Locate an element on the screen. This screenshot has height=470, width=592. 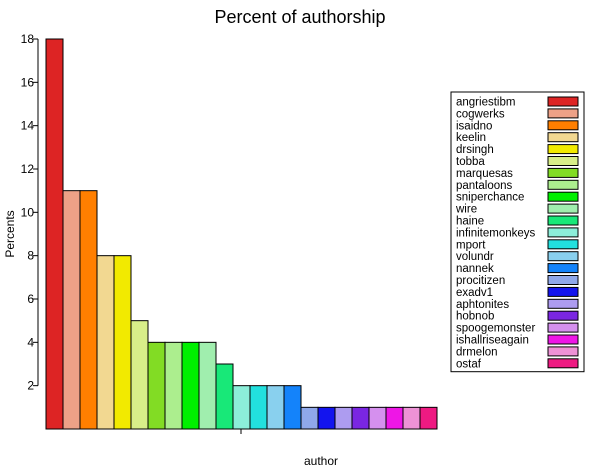
legend-swatch-drsingh is located at coordinates (563, 149).